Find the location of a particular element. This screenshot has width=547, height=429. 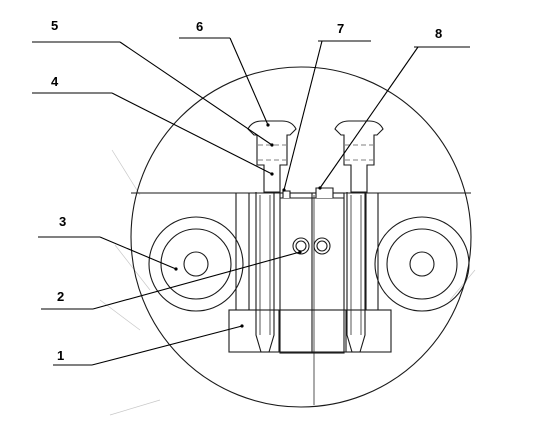

callout-4: 4 is located at coordinates (55, 81).